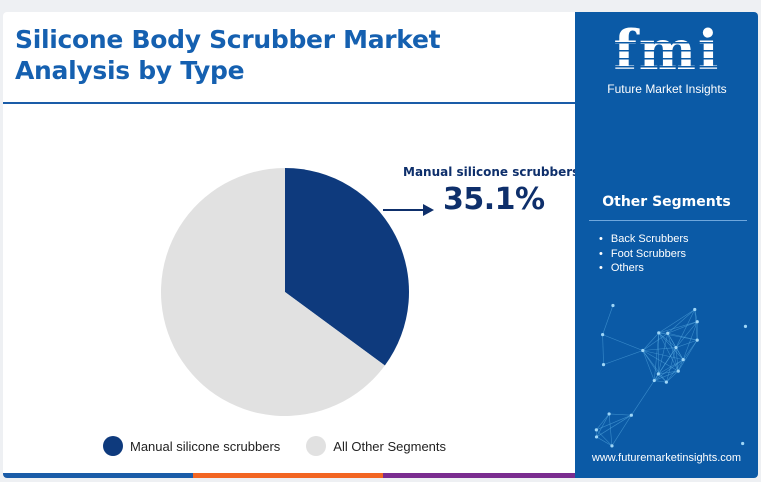 This screenshot has height=482, width=761. I want to click on network-decoration, so click(671, 375).